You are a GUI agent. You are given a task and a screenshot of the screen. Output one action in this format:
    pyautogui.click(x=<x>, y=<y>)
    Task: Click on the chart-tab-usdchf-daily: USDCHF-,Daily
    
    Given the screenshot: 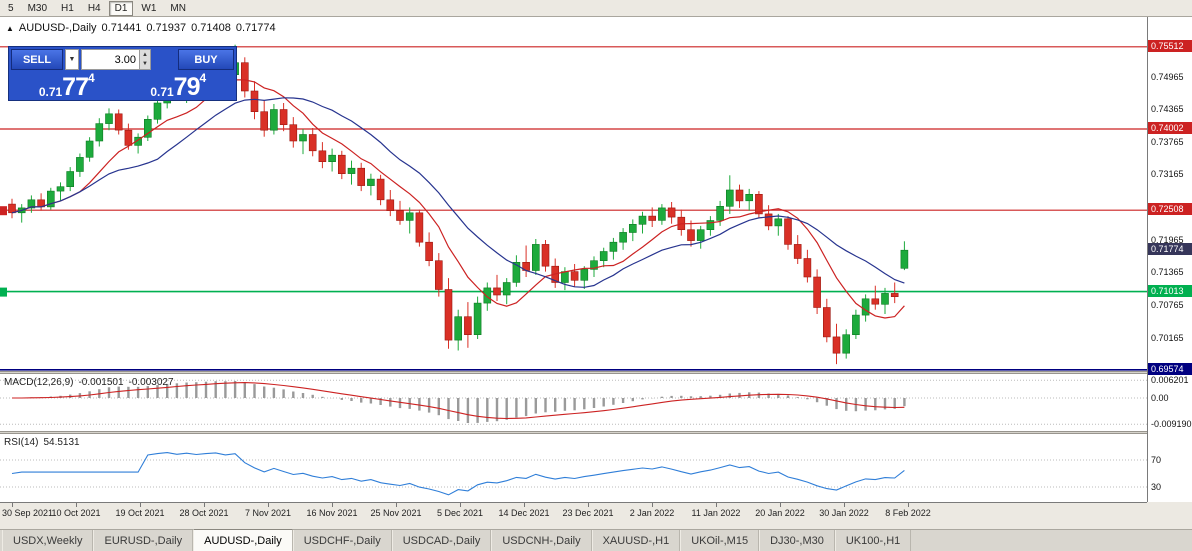 What is the action you would take?
    pyautogui.click(x=342, y=540)
    